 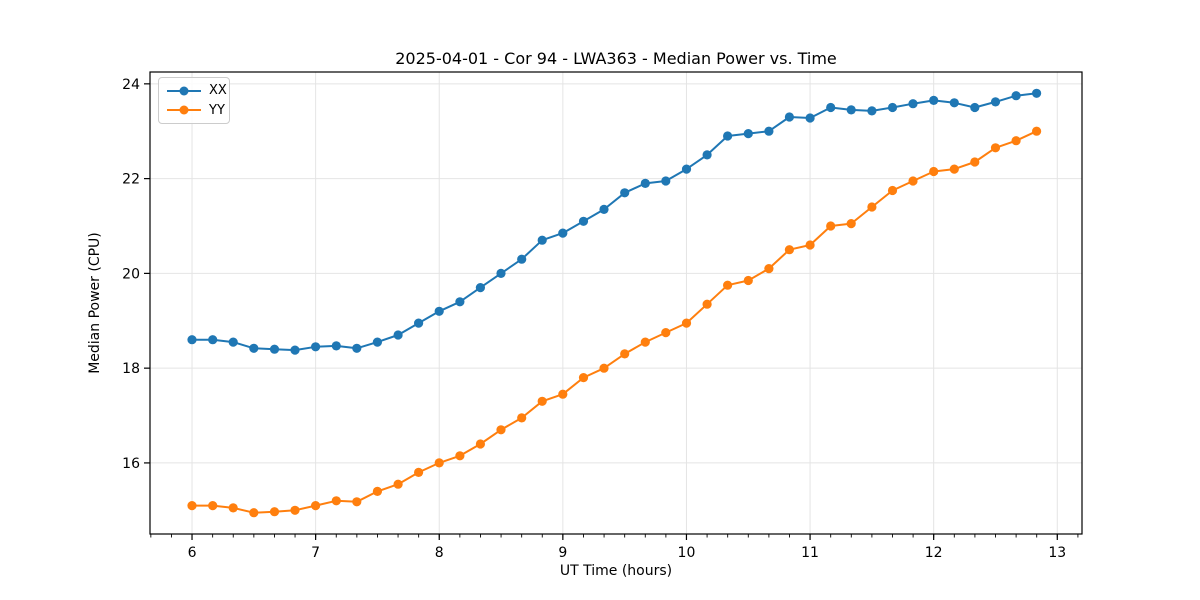 What do you see at coordinates (184, 91) in the screenshot?
I see `legend-swatch-xx-icon` at bounding box center [184, 91].